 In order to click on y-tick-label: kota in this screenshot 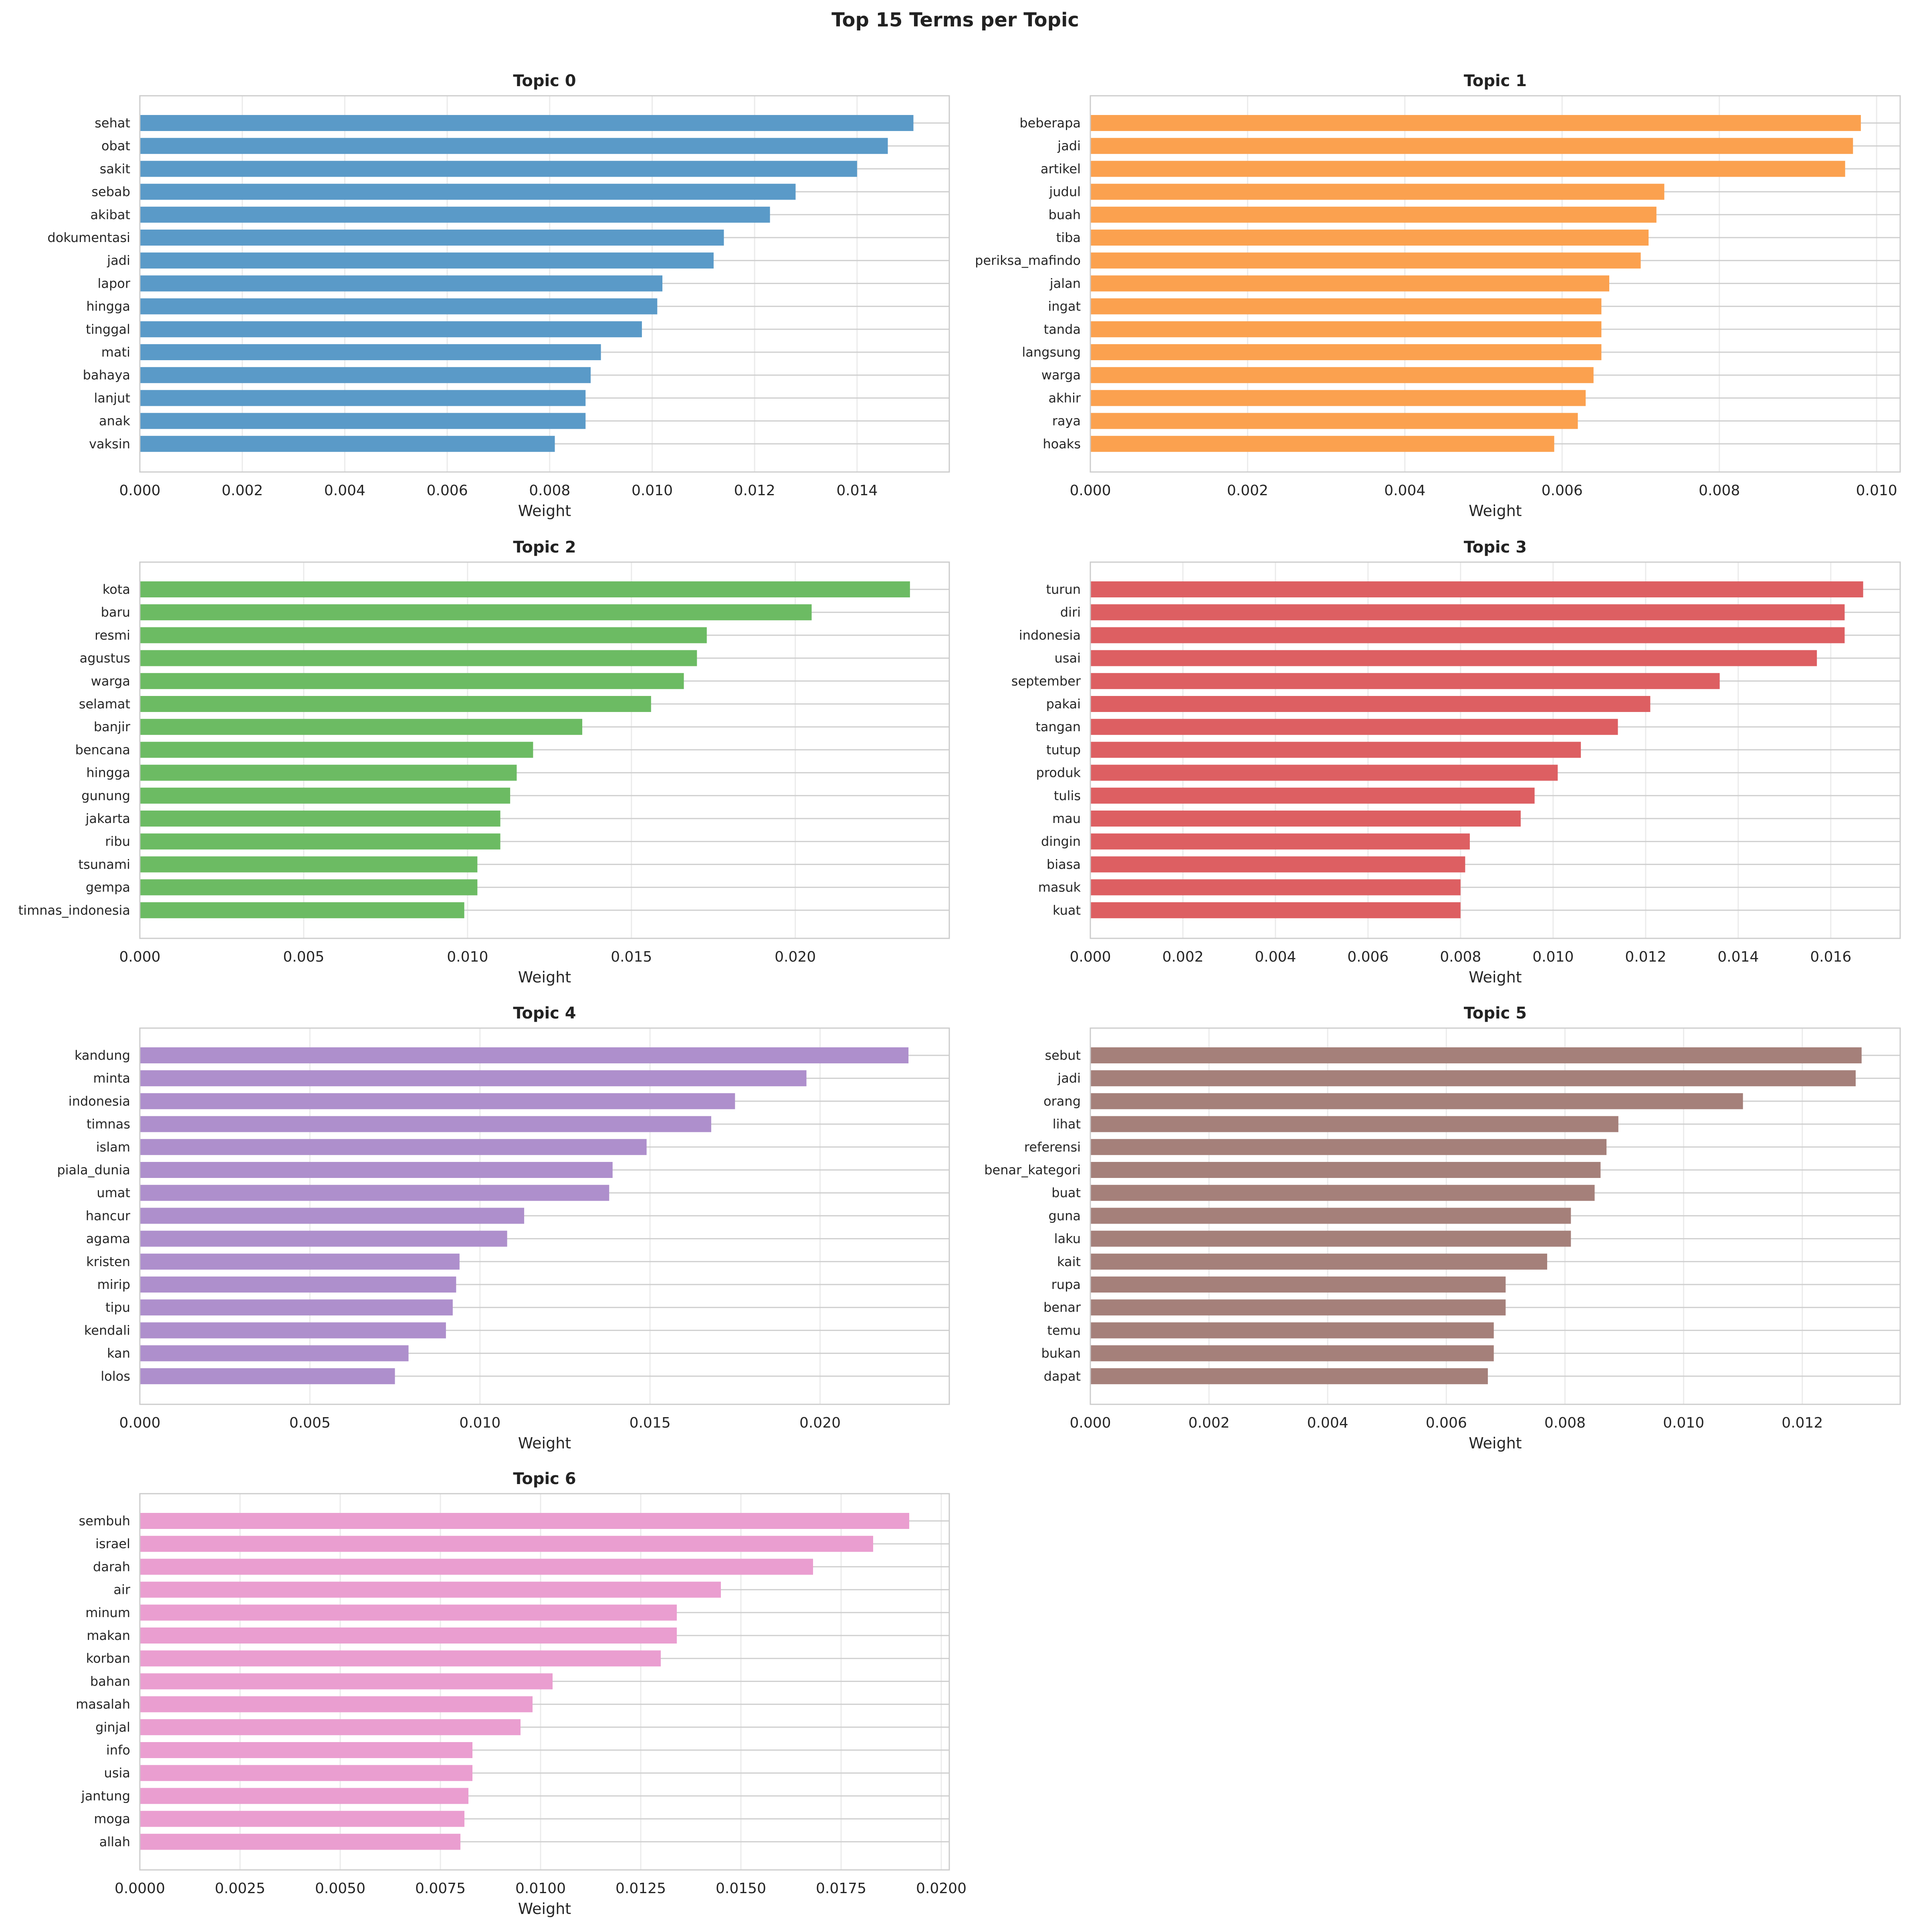, I will do `click(116, 589)`.